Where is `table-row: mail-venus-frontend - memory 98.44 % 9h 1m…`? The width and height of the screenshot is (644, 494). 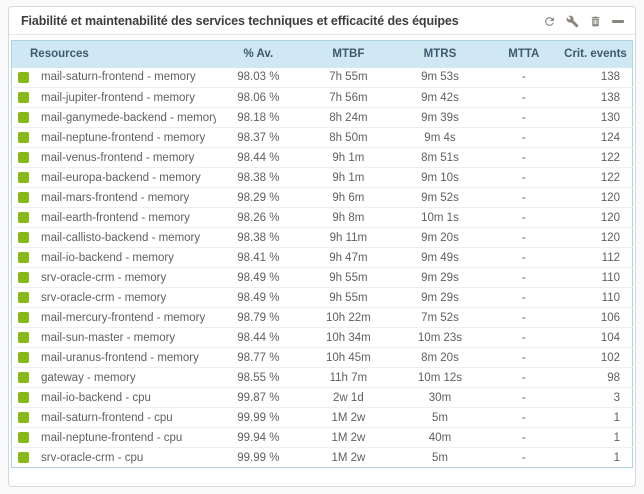 table-row: mail-venus-frontend - memory 98.44 % 9h 1m… is located at coordinates (322, 157).